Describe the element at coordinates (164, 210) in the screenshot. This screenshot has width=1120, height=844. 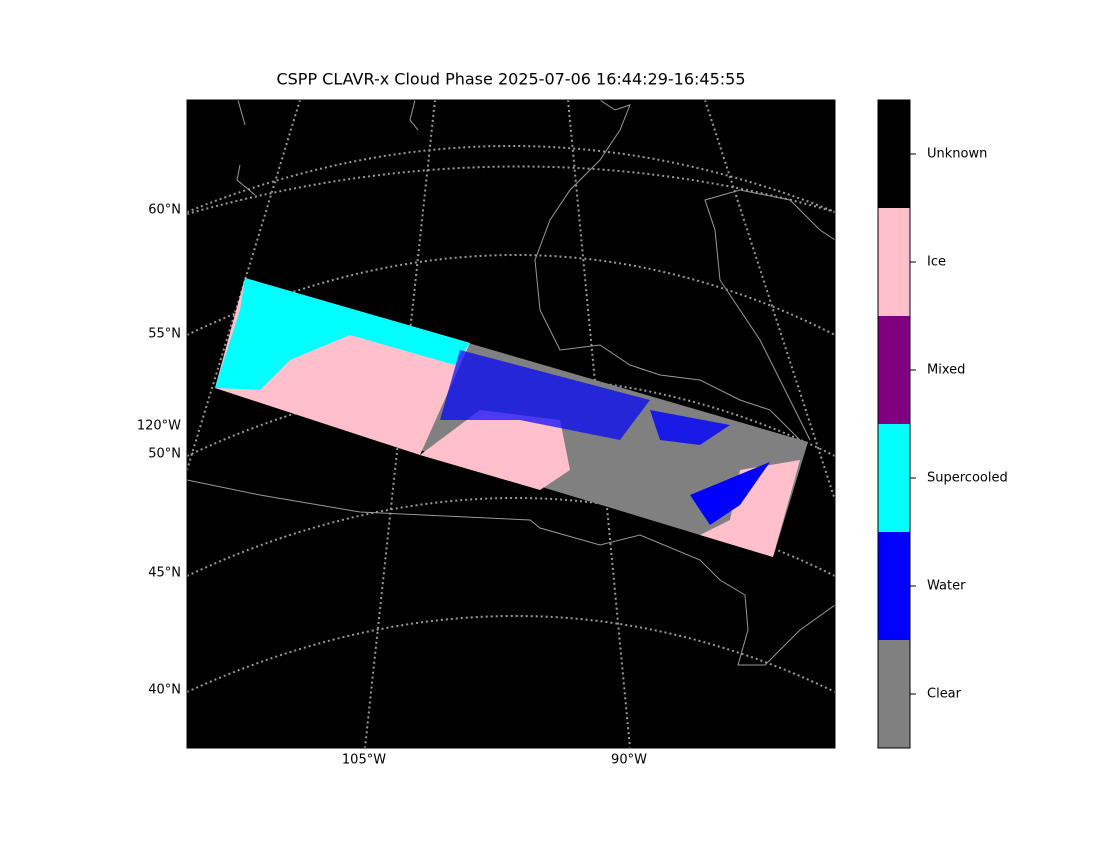
I see `lat-label: 60°N` at that location.